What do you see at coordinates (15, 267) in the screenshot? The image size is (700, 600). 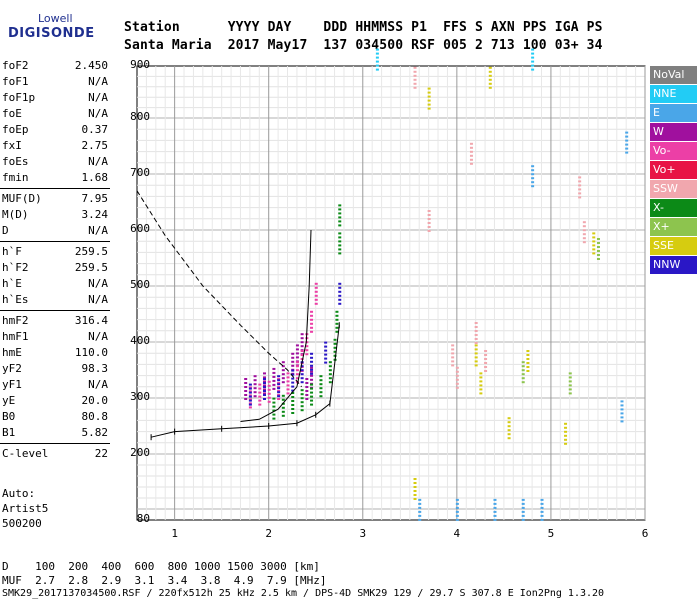 I see `param-name: h`F2` at bounding box center [15, 267].